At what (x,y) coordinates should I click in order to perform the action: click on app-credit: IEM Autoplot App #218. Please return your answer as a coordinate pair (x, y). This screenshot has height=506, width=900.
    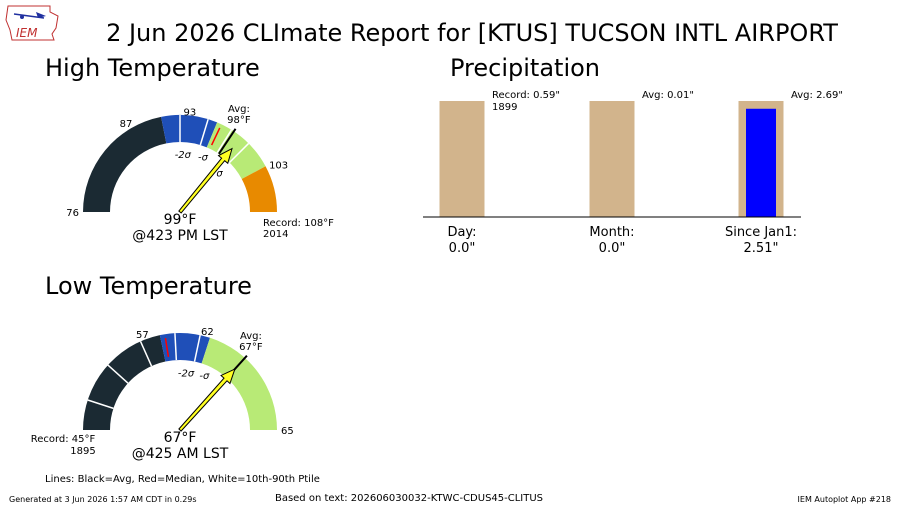
    Looking at the image, I should click on (844, 499).